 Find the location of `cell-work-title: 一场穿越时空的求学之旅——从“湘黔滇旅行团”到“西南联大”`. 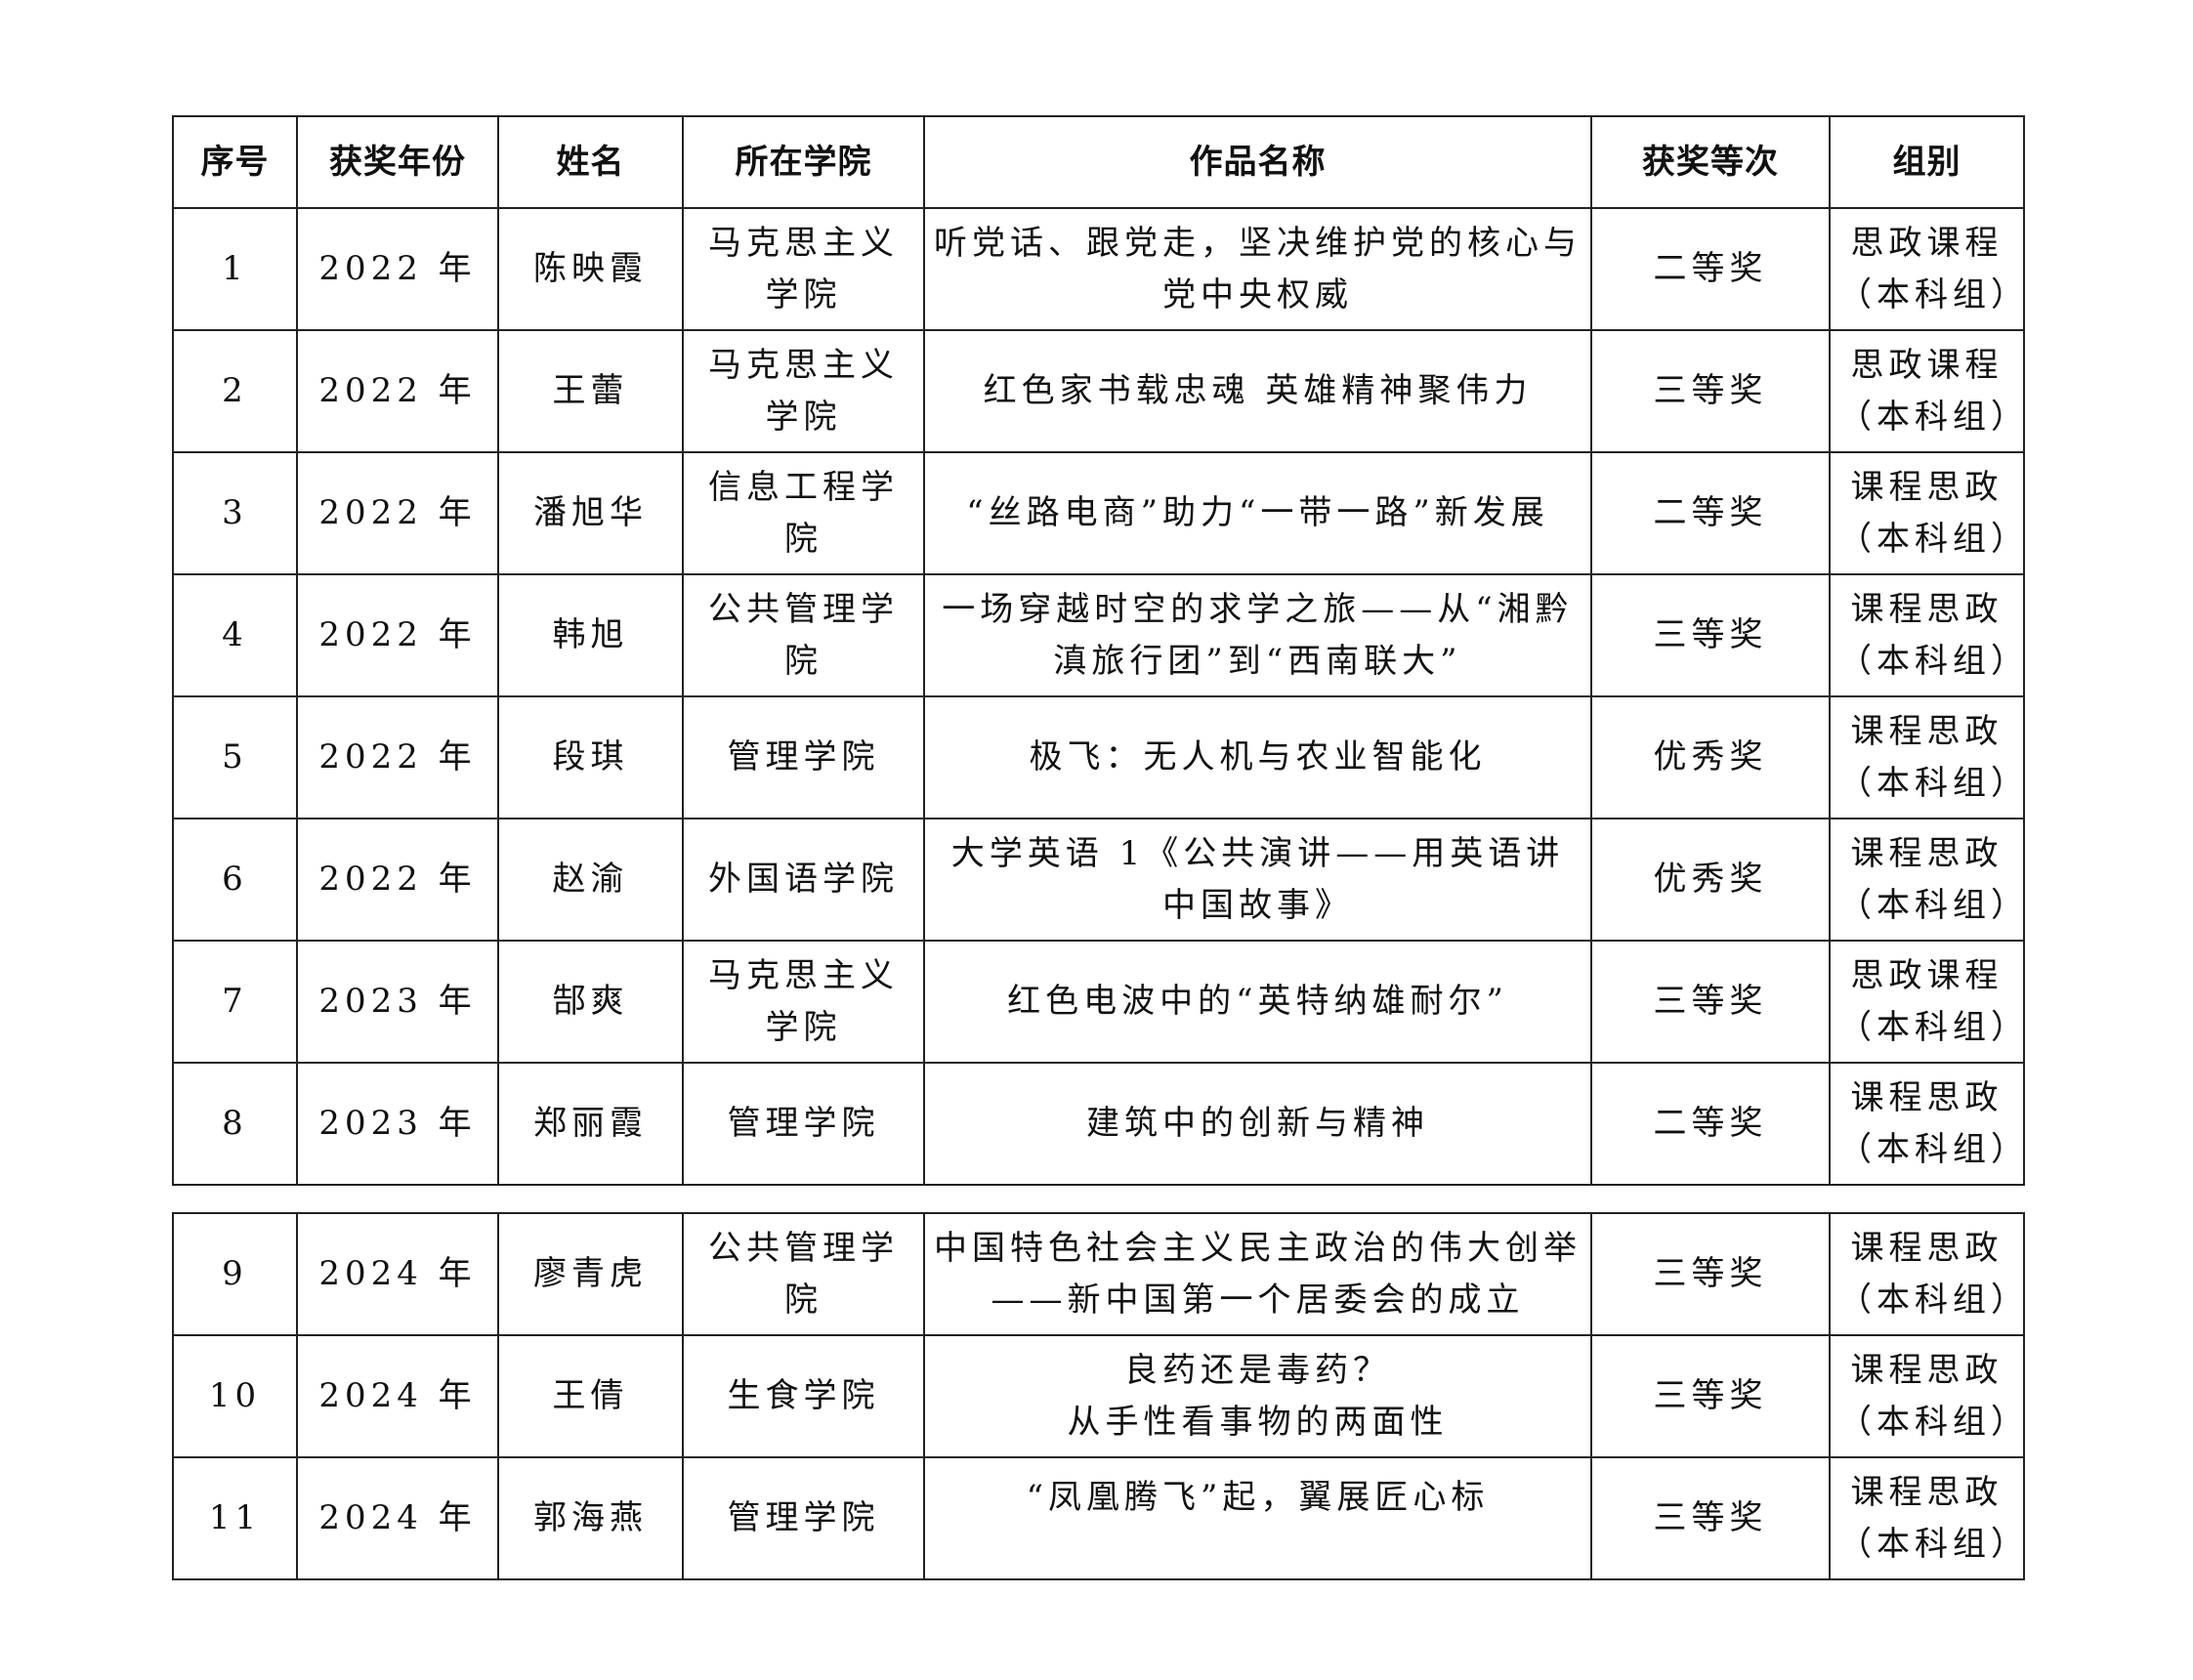

cell-work-title: 一场穿越时空的求学之旅——从“湘黔滇旅行团”到“西南联大” is located at coordinates (1257, 635).